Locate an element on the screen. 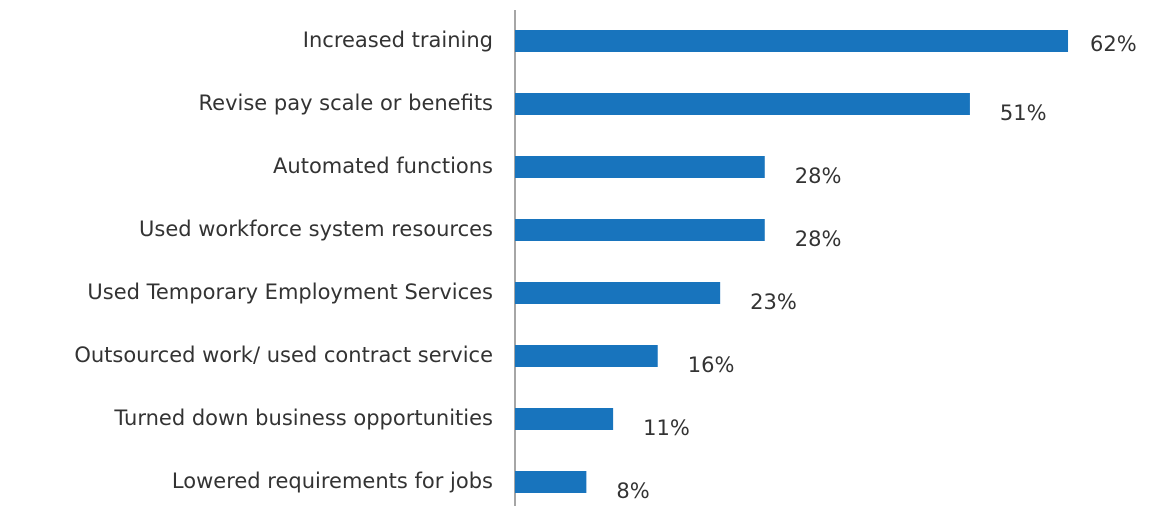  category-label: Lowered requirements for jobs is located at coordinates (332, 481).